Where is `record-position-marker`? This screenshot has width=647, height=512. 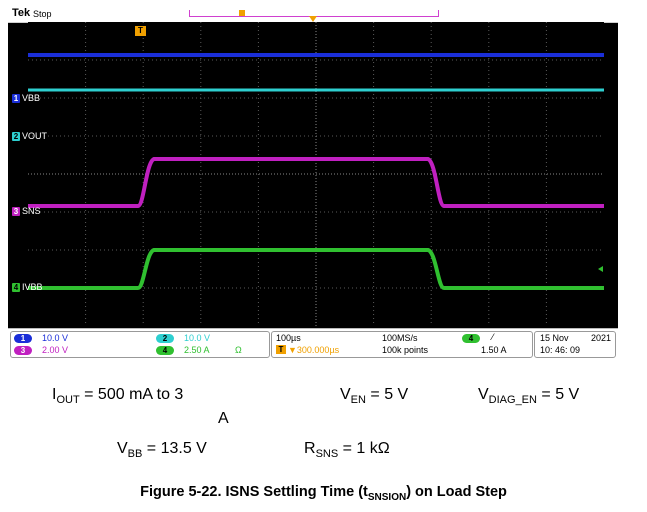 record-position-marker is located at coordinates (242, 13).